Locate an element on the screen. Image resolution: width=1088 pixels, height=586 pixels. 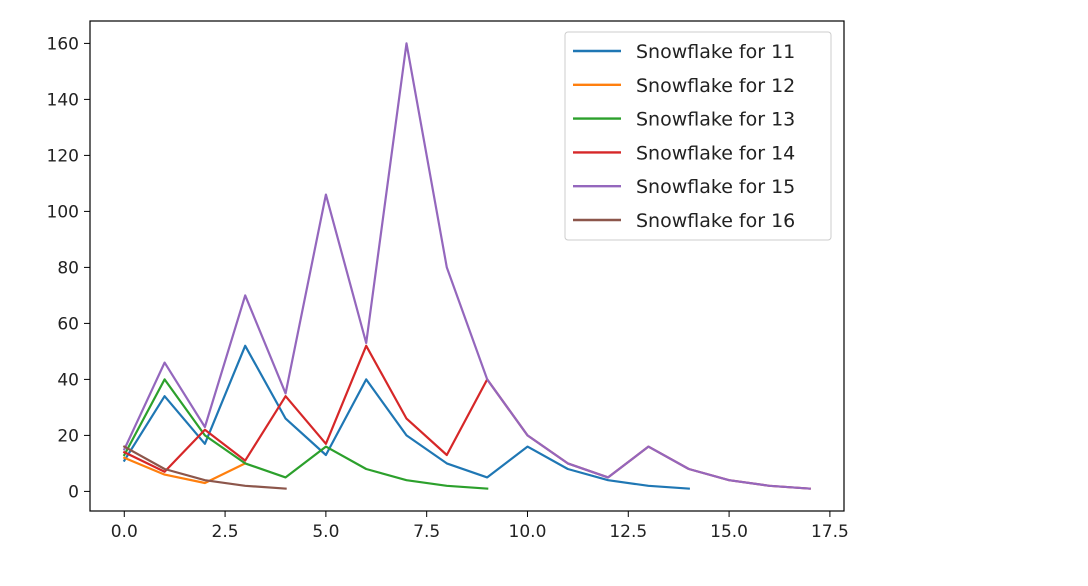
legend-label-2: Snowflake for 12 is located at coordinates (715, 86).